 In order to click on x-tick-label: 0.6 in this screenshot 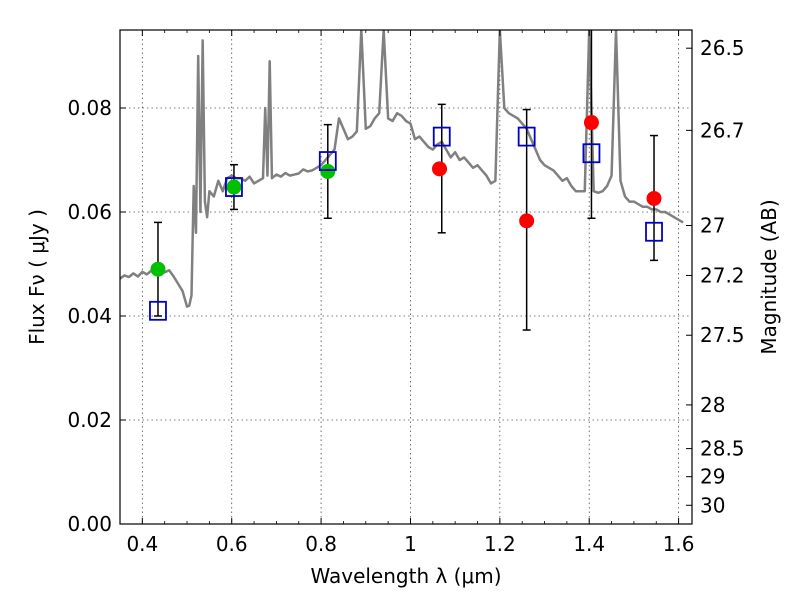, I will do `click(232, 544)`.